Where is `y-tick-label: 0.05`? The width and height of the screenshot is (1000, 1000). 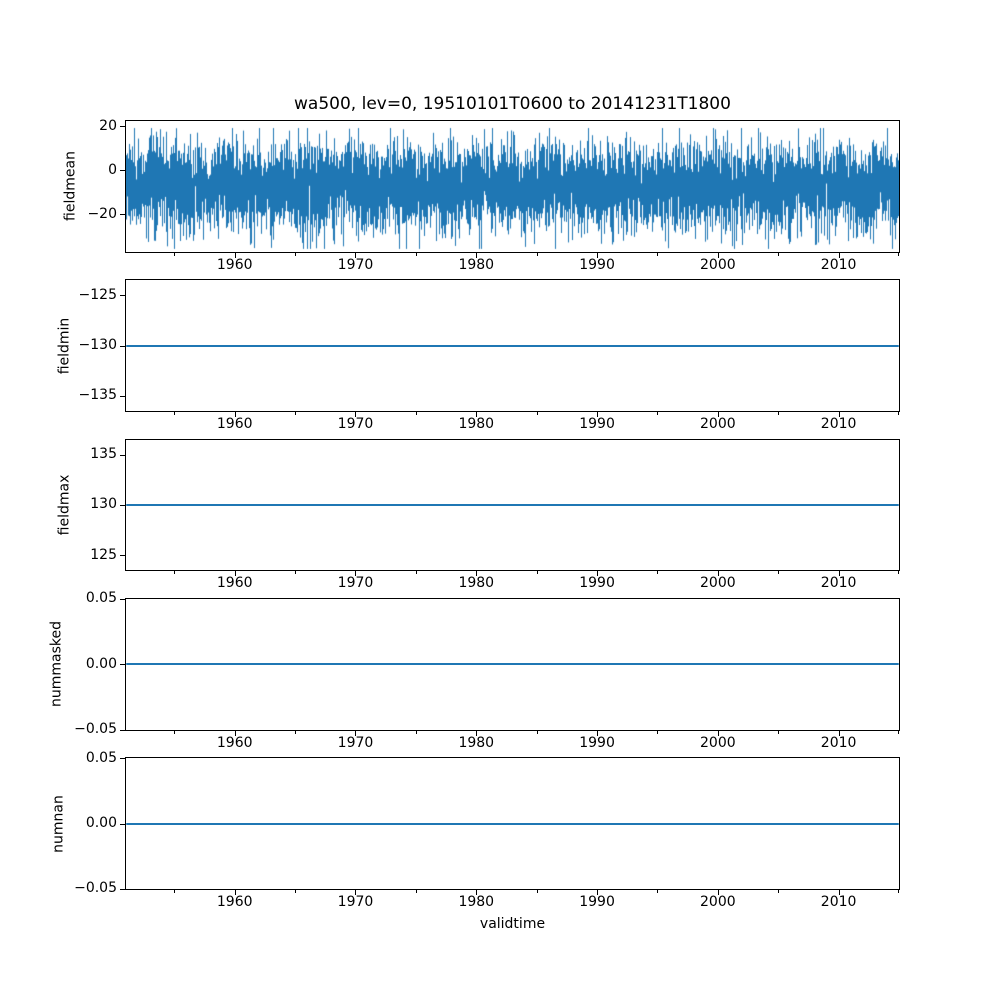
y-tick-label: 0.05 is located at coordinates (101, 598).